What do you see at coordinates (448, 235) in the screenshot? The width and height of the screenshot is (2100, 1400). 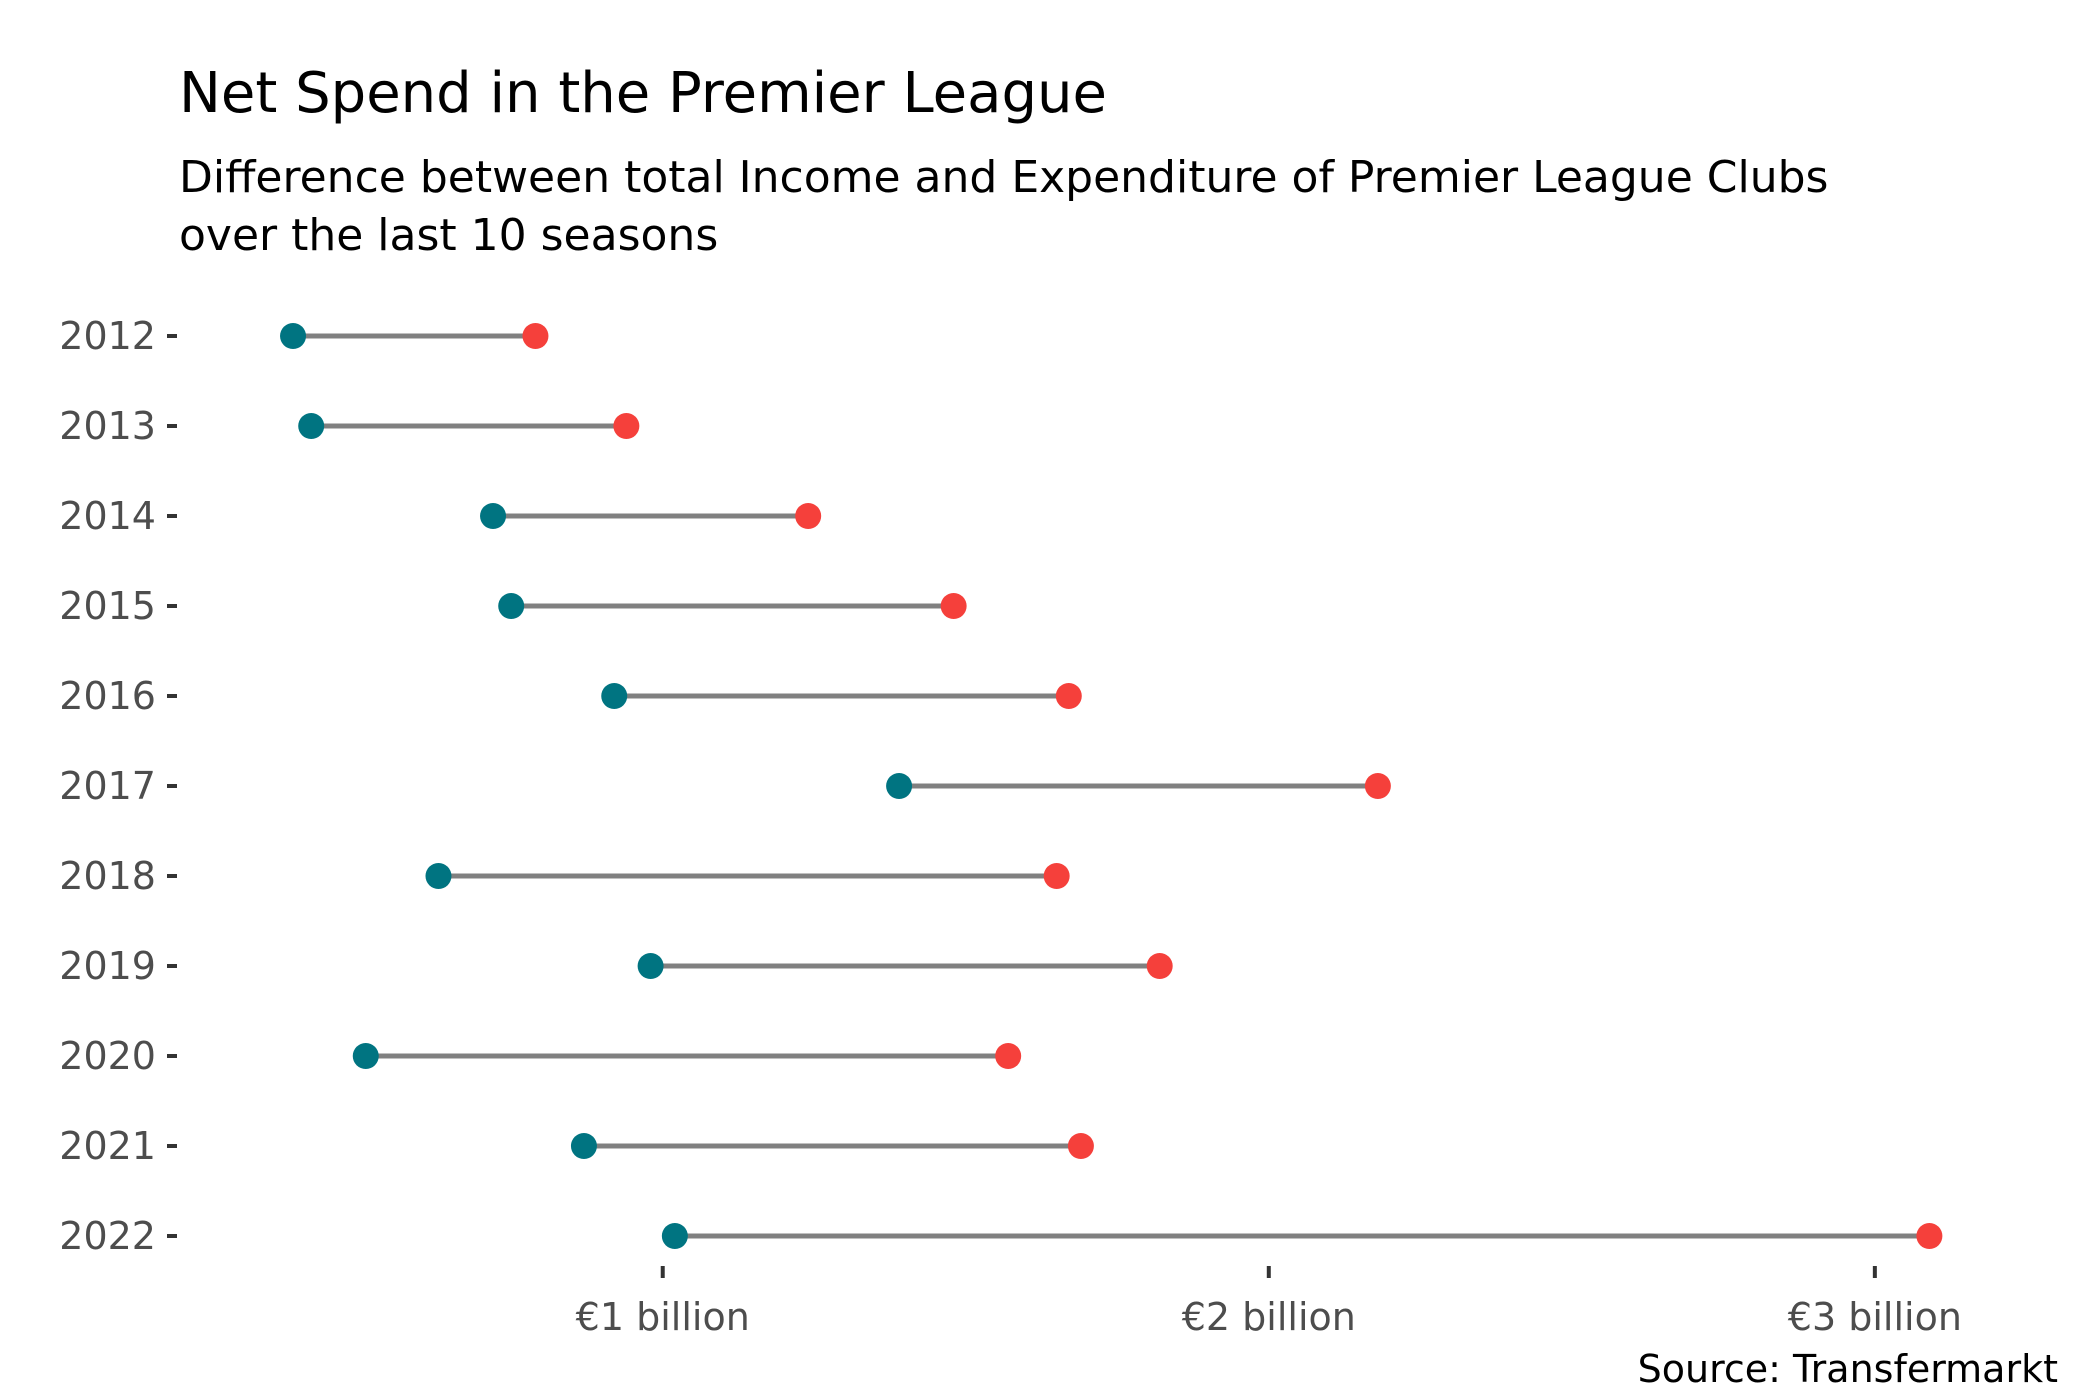 I see `chart-subtitle-line-2: over the last 10 seasons` at bounding box center [448, 235].